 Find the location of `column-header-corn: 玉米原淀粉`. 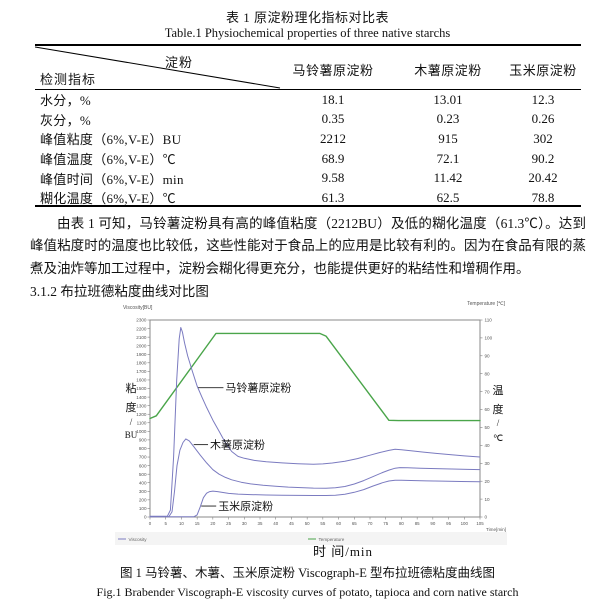

column-header-corn: 玉米原淀粉 is located at coordinates (543, 70).